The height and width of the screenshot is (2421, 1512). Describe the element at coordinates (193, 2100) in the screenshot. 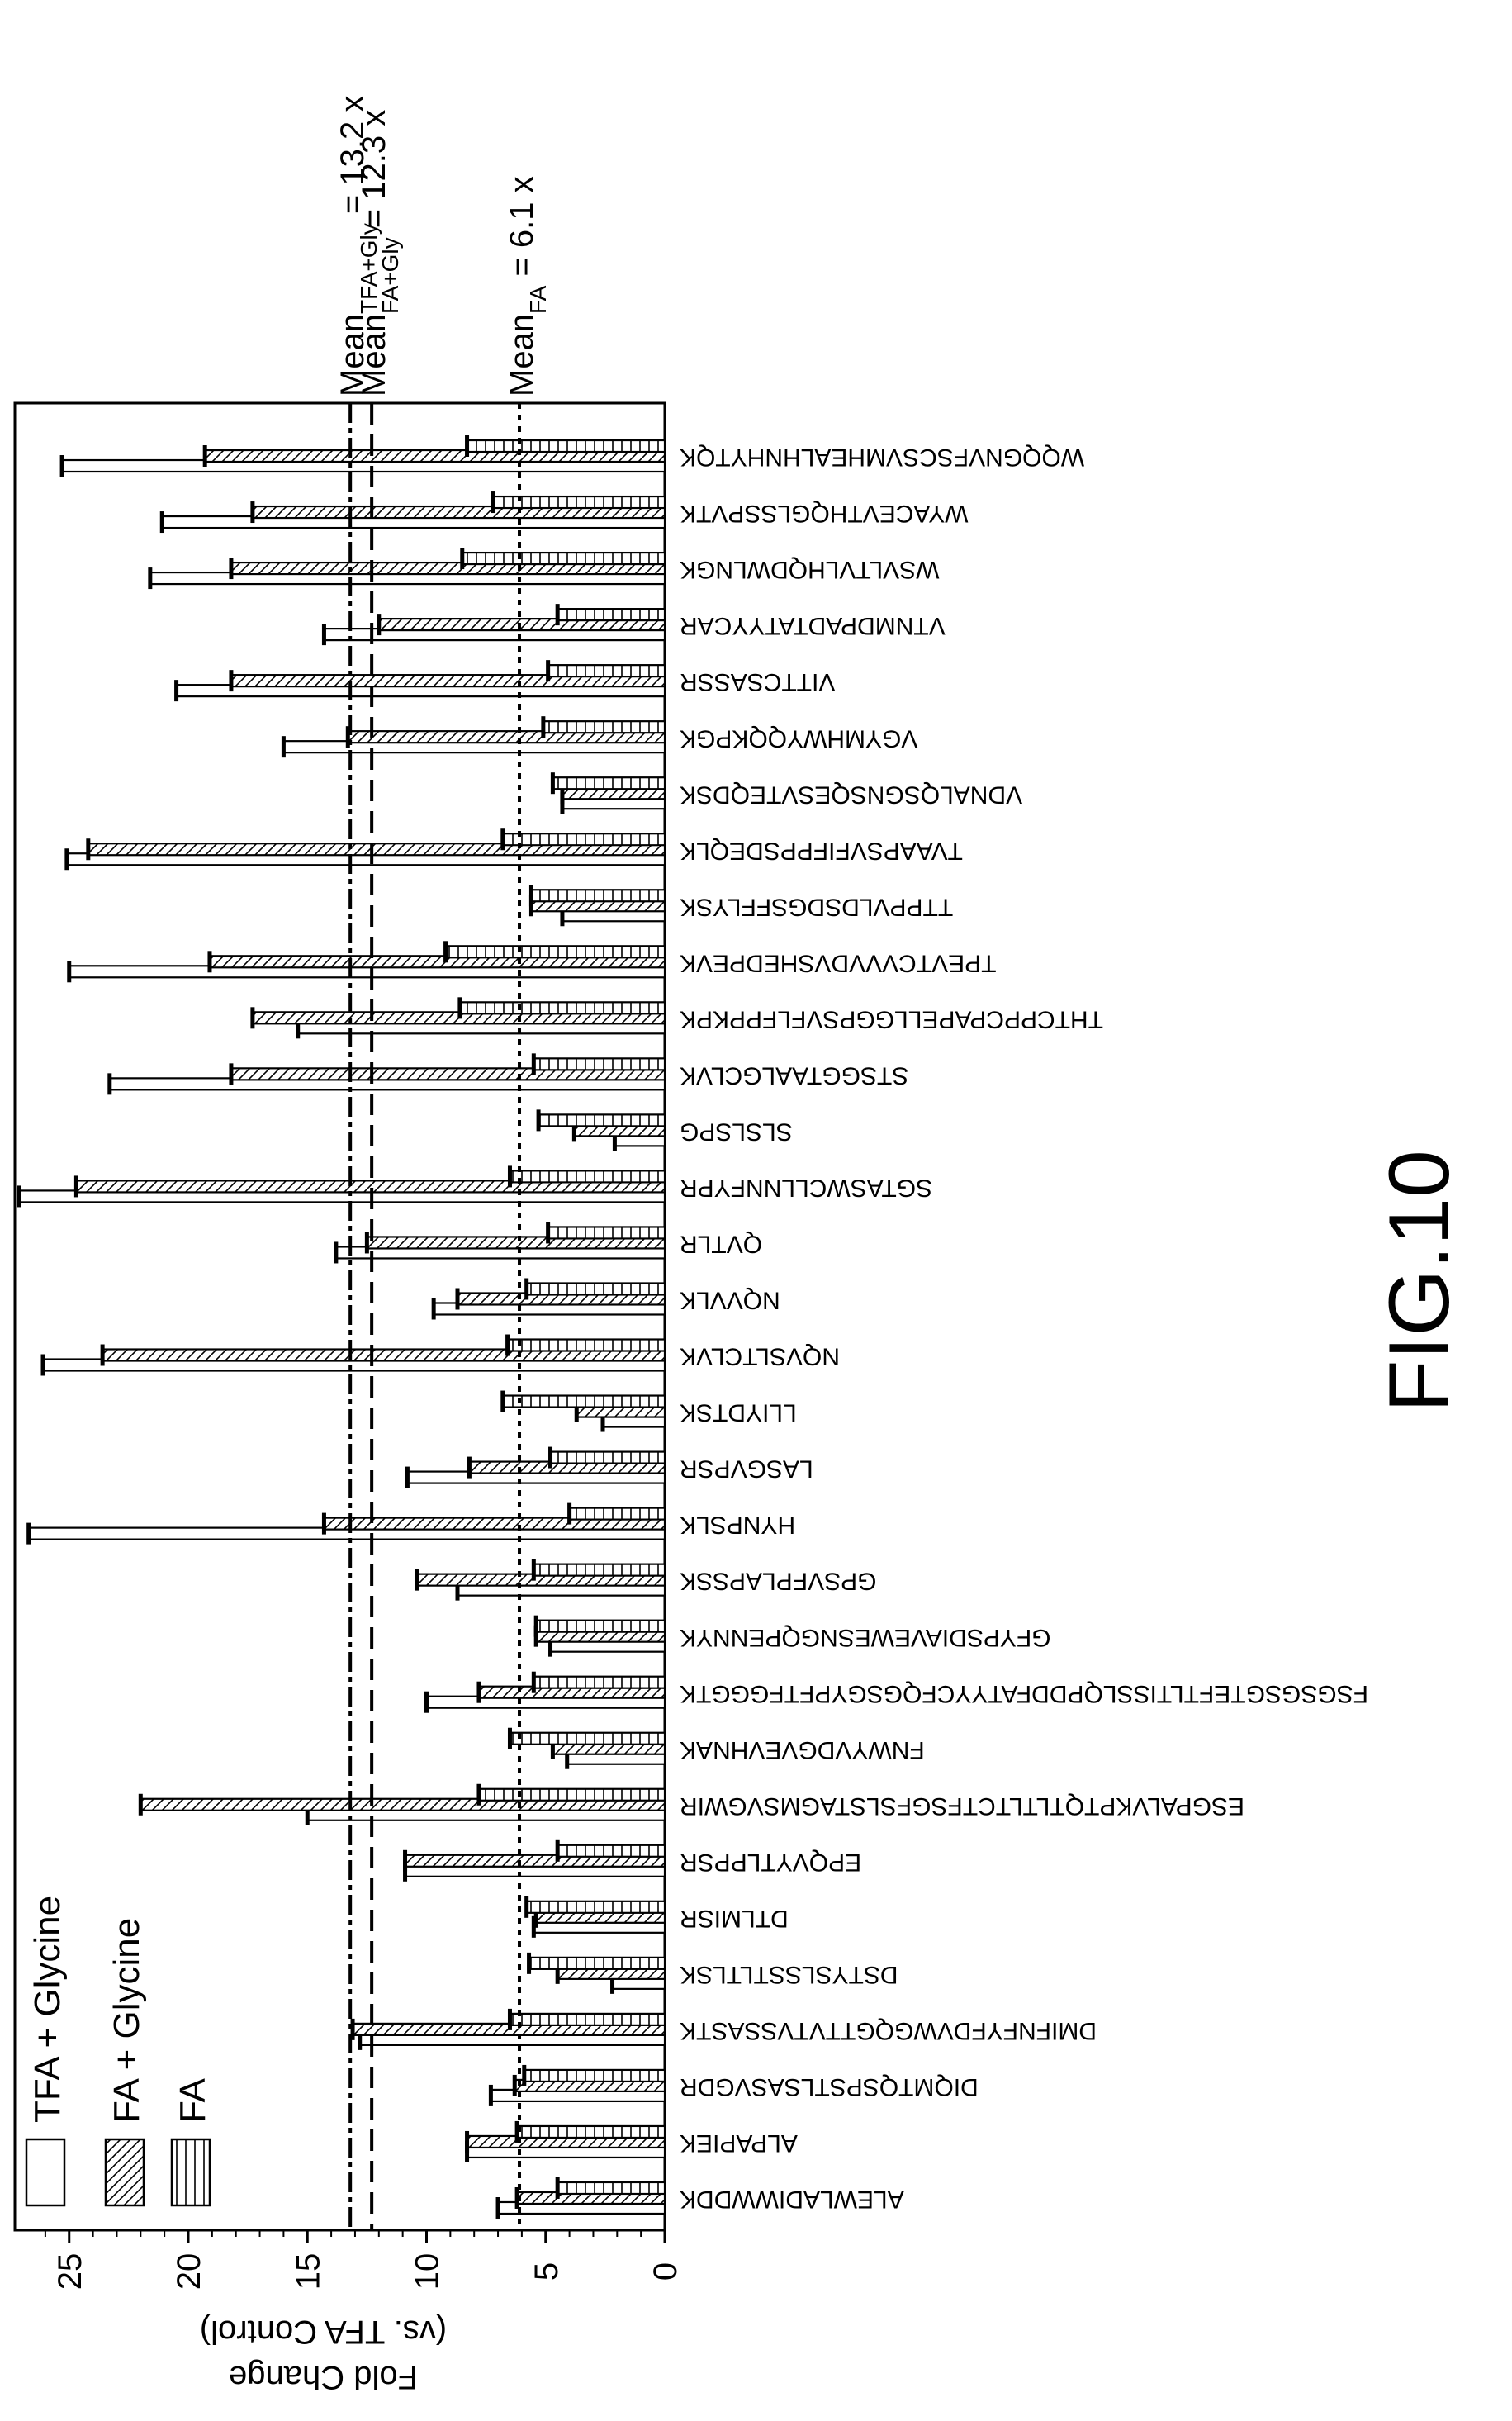

I see `legend-label: FA` at that location.